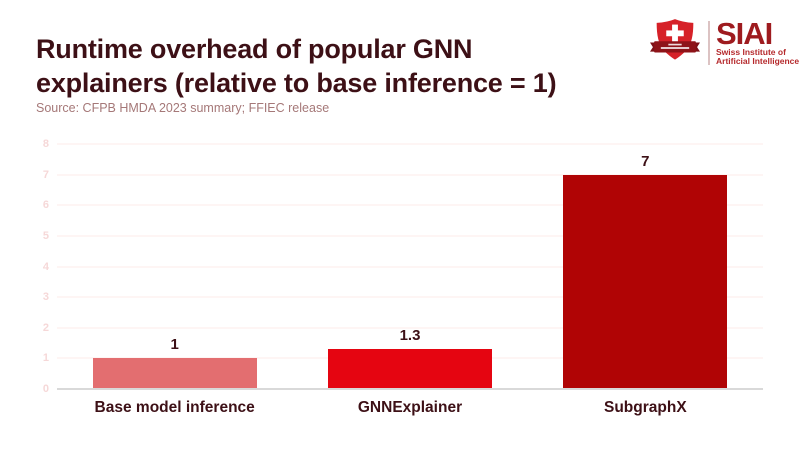 The width and height of the screenshot is (800, 450). What do you see at coordinates (45, 297) in the screenshot?
I see `y-tick-label: 3` at bounding box center [45, 297].